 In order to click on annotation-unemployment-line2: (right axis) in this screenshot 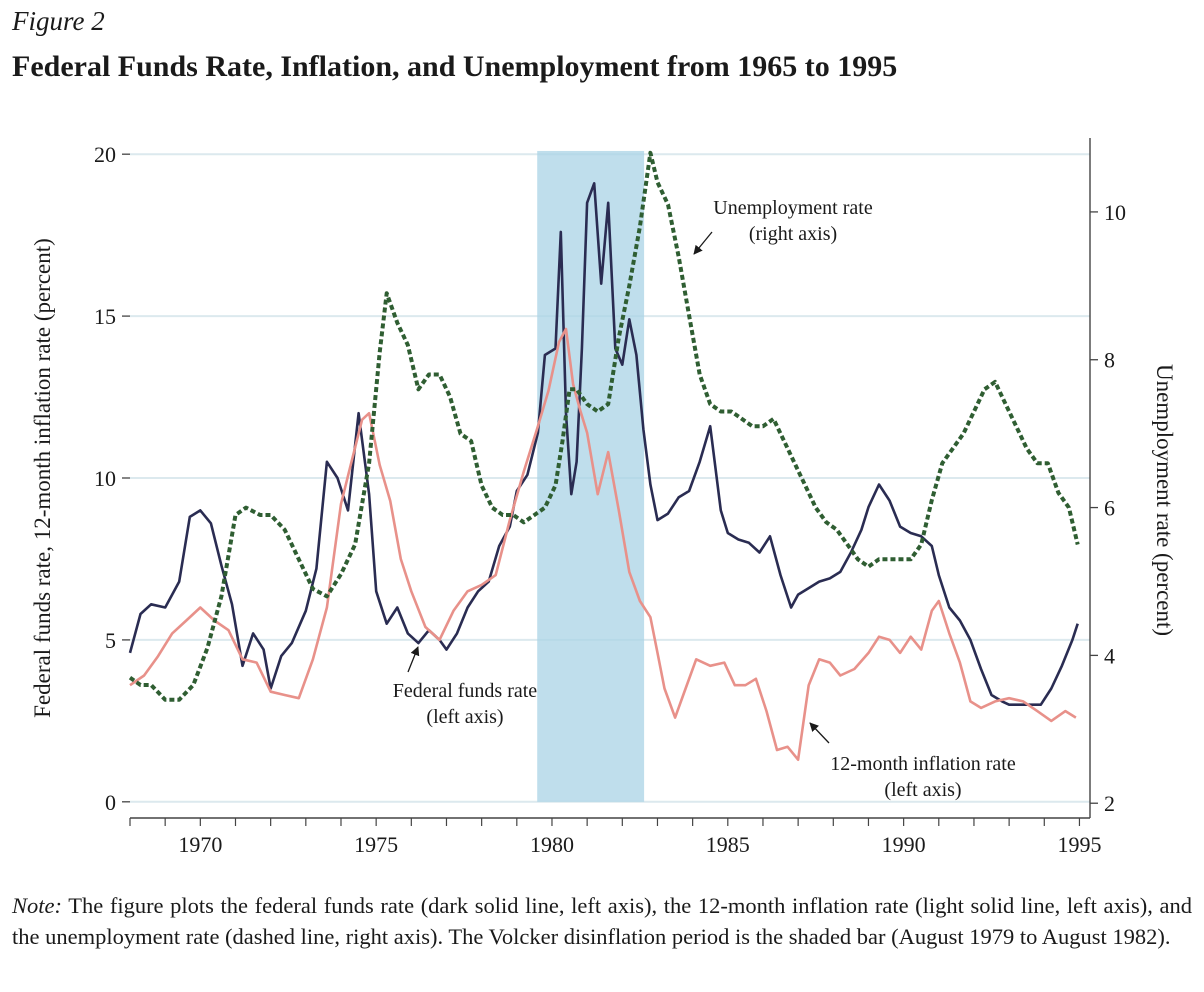, I will do `click(793, 234)`.